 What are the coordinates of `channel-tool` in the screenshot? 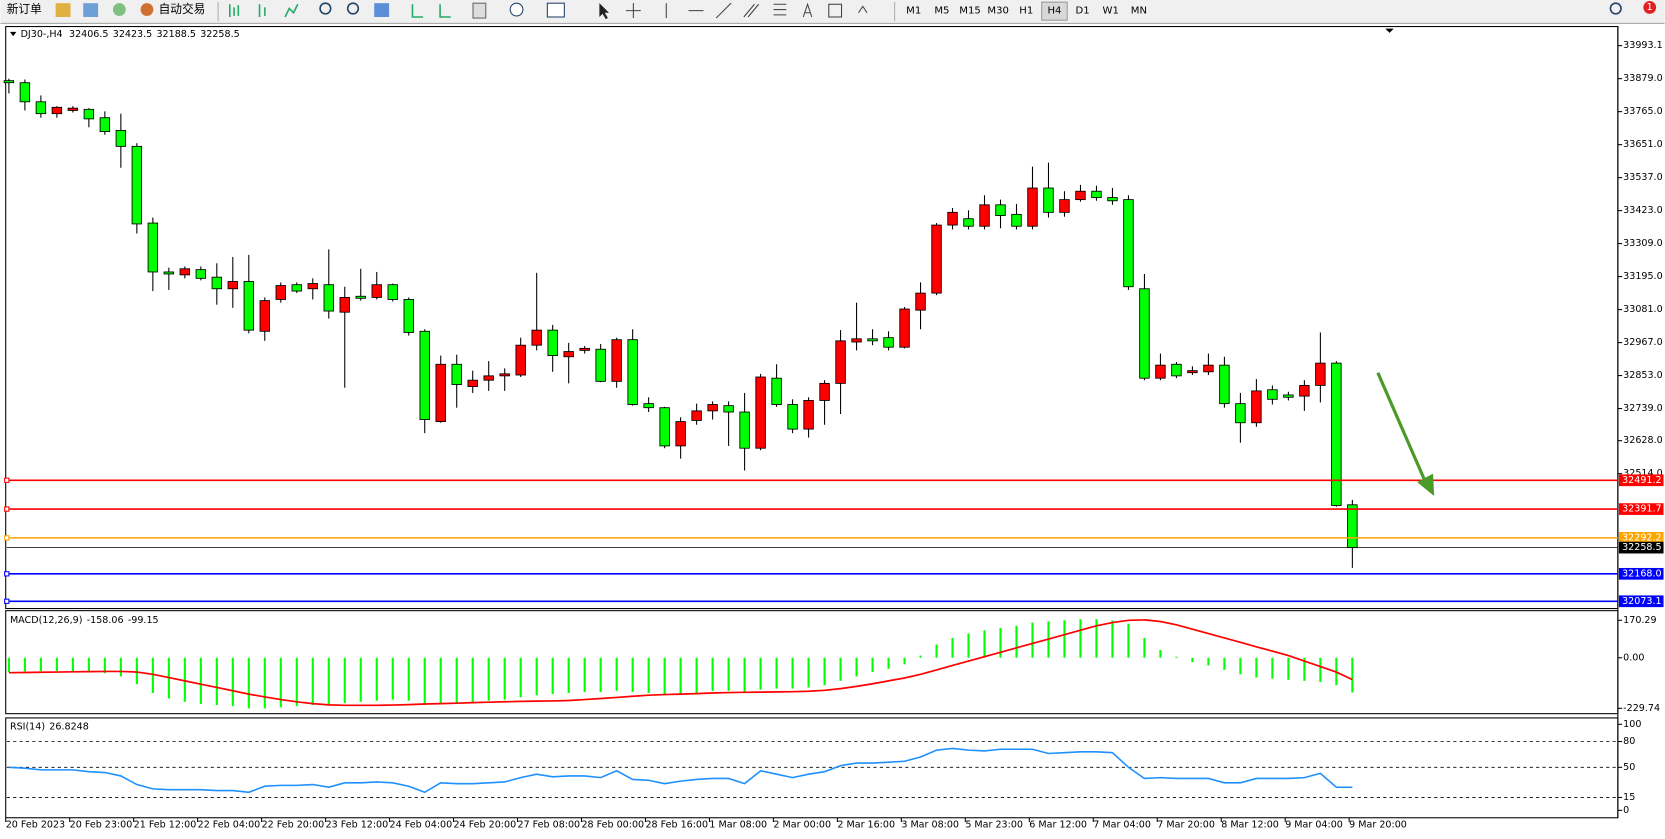 It's located at (751, 10).